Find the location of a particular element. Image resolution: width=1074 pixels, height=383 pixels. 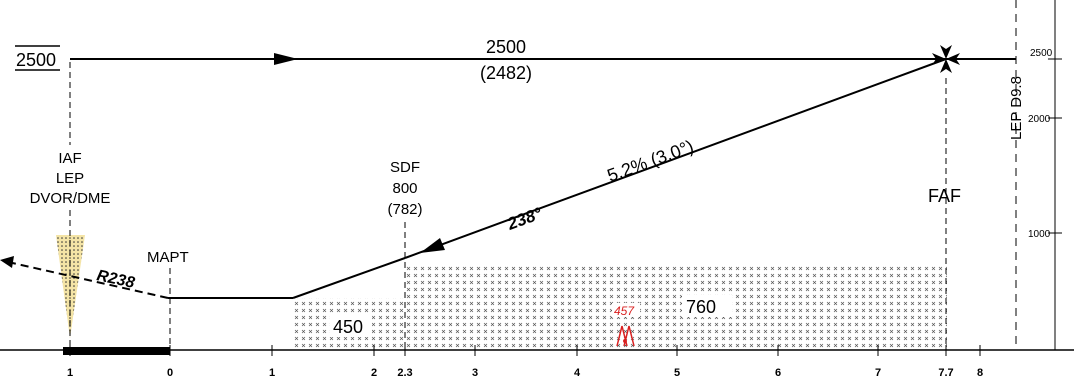

distance-tick-label: 7.7 is located at coordinates (945, 373).